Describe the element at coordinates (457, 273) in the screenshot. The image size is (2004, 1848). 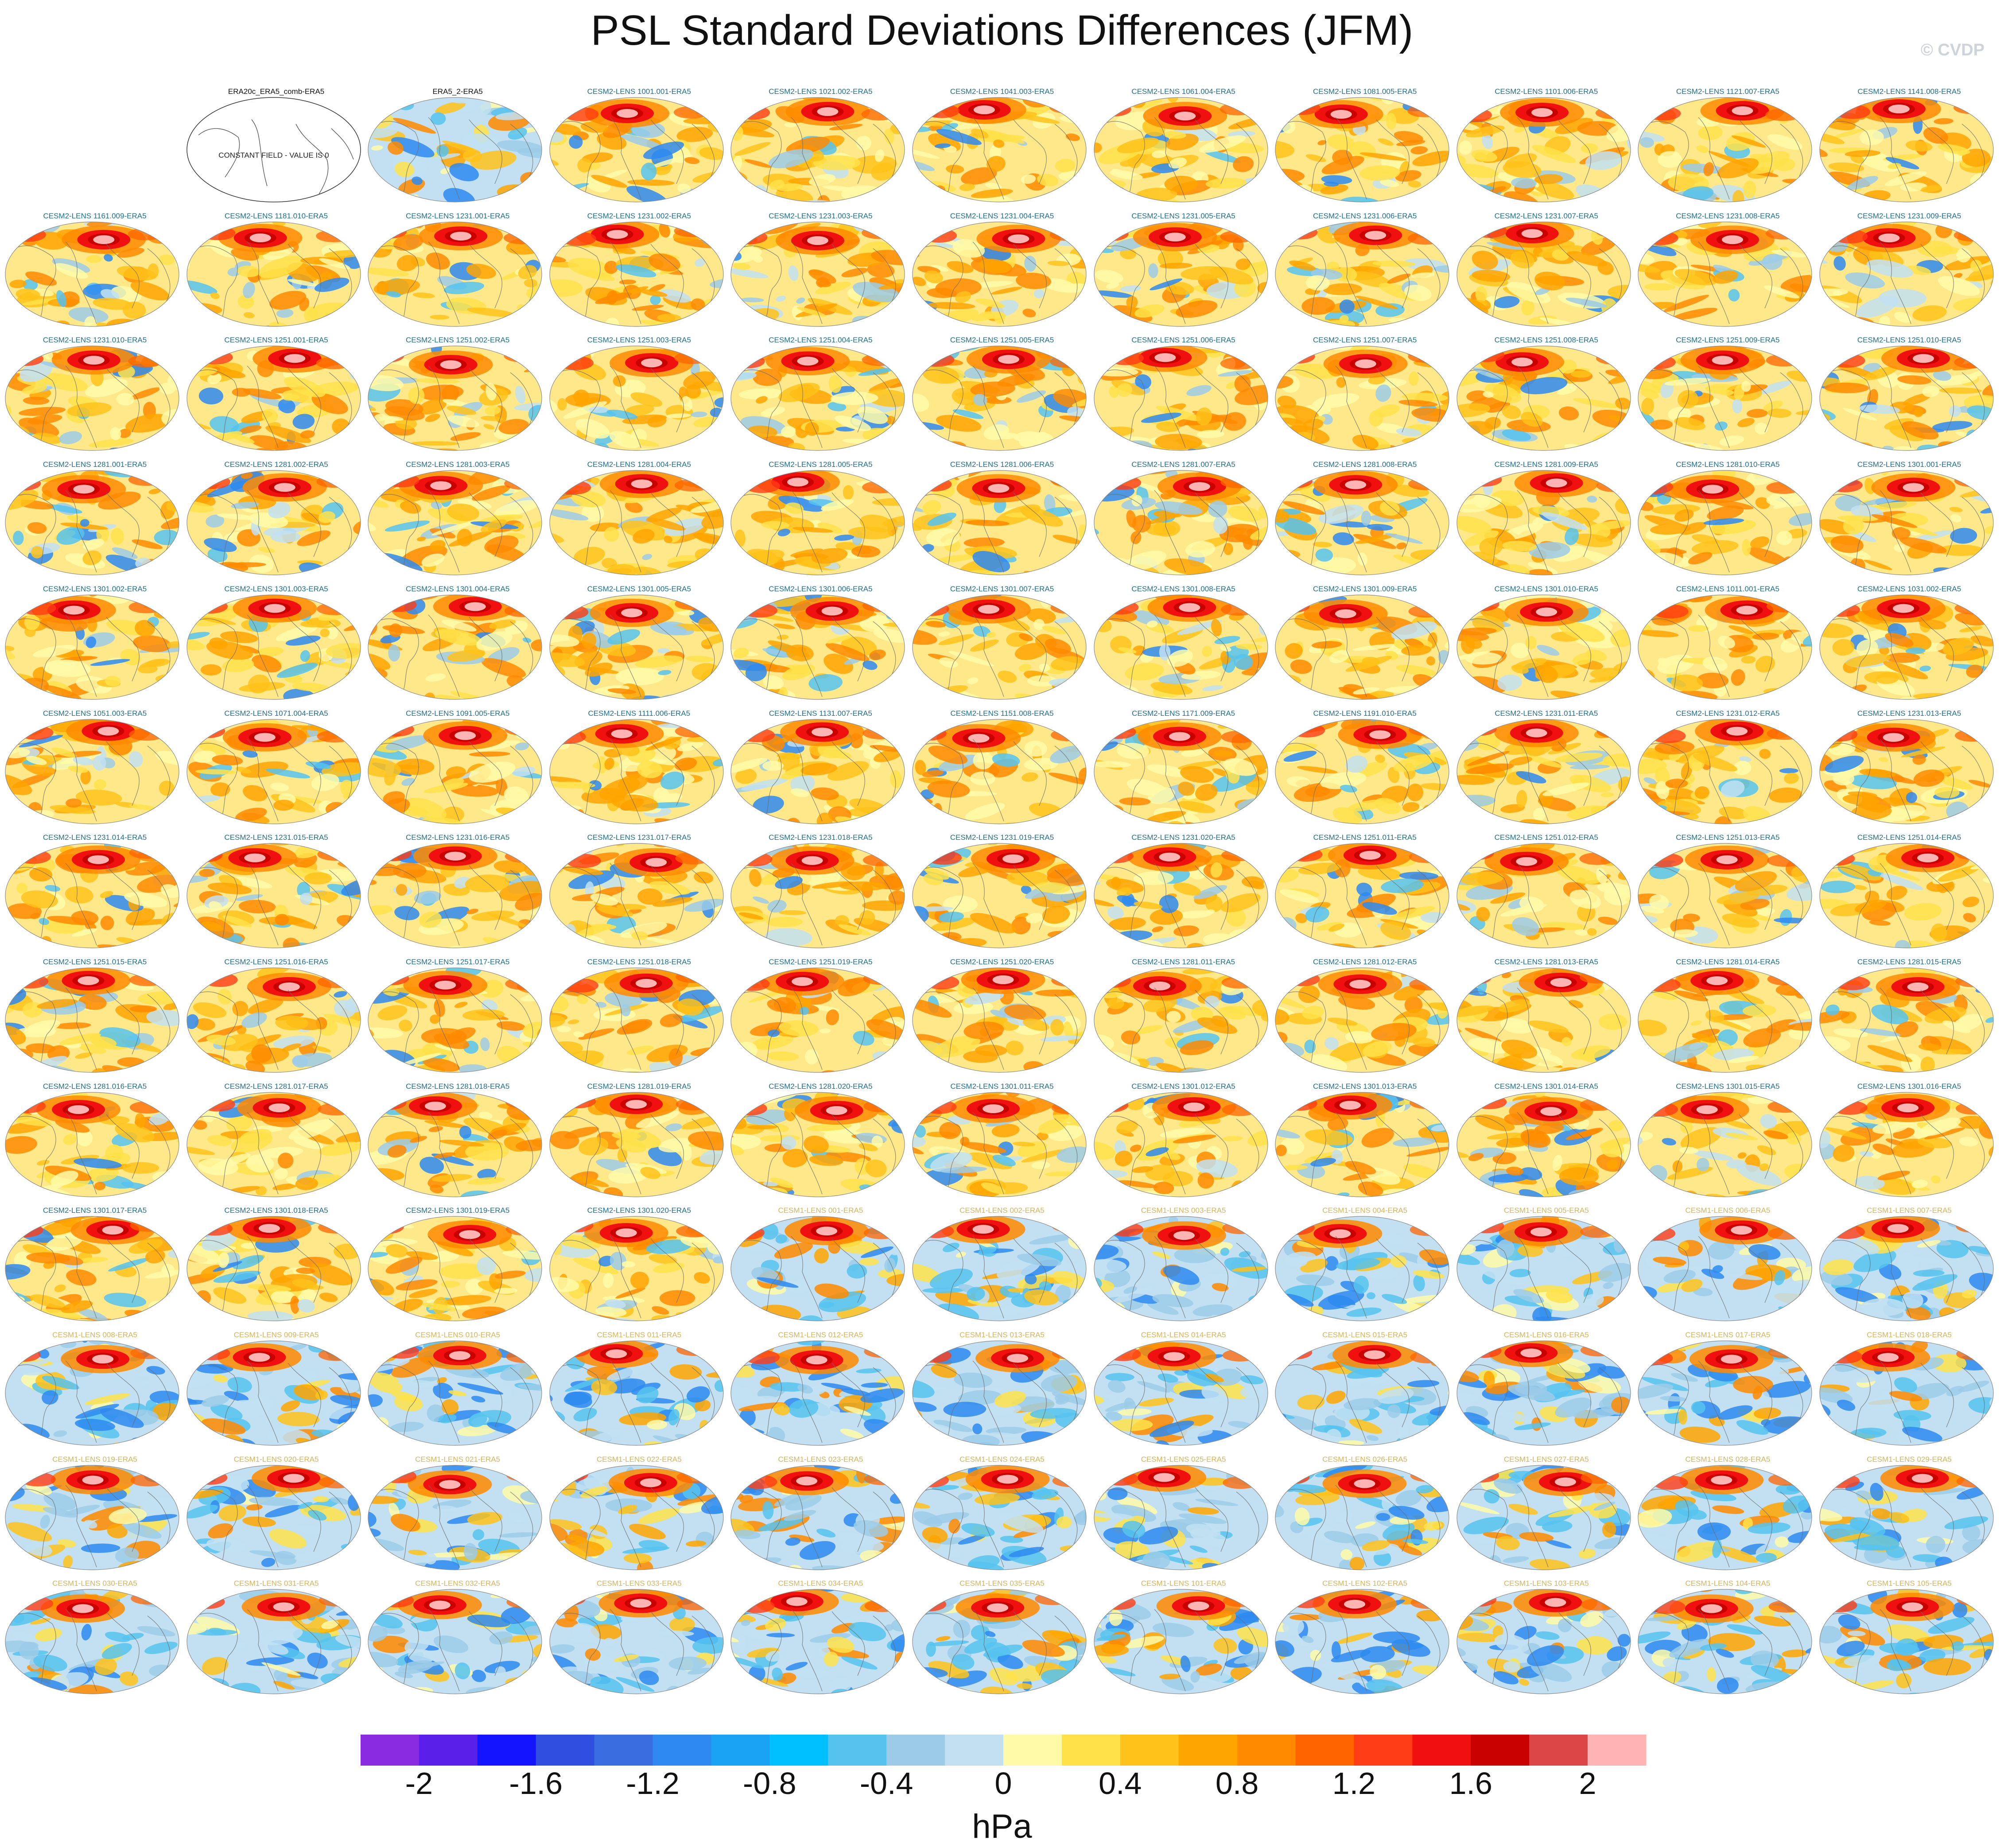
I see `map-panel: CESM2-LENS 1231.001-ERA5` at that location.